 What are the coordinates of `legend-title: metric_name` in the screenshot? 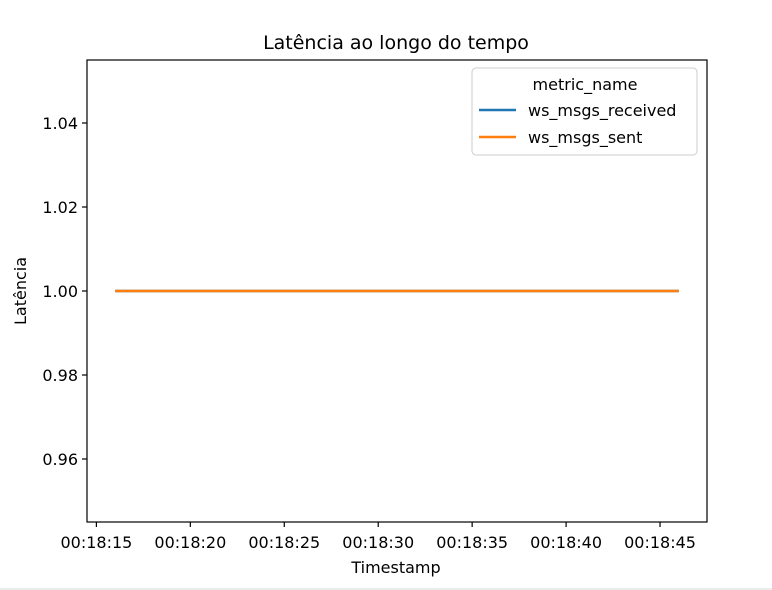 It's located at (585, 85).